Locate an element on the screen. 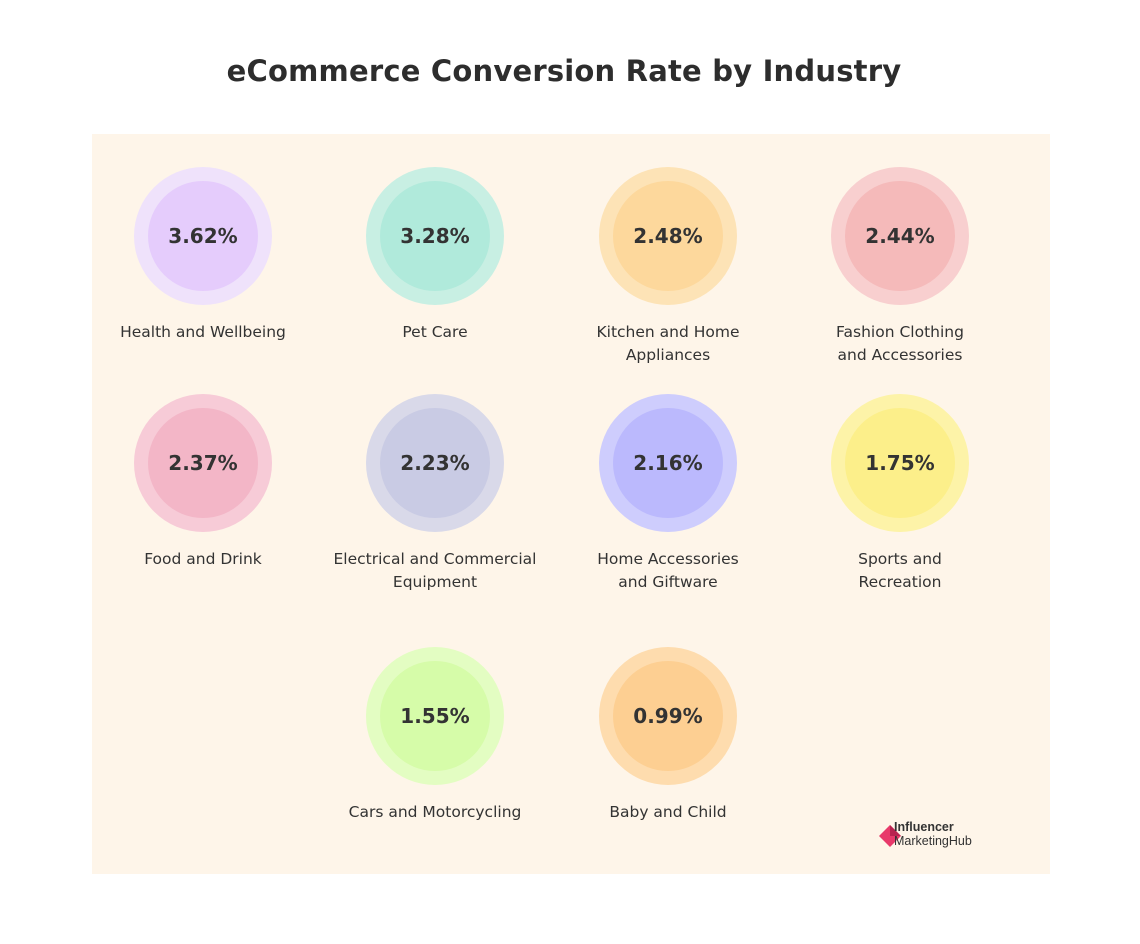  bubble-item: 2.48% Kitchen and Home Appliances is located at coordinates (668, 267).